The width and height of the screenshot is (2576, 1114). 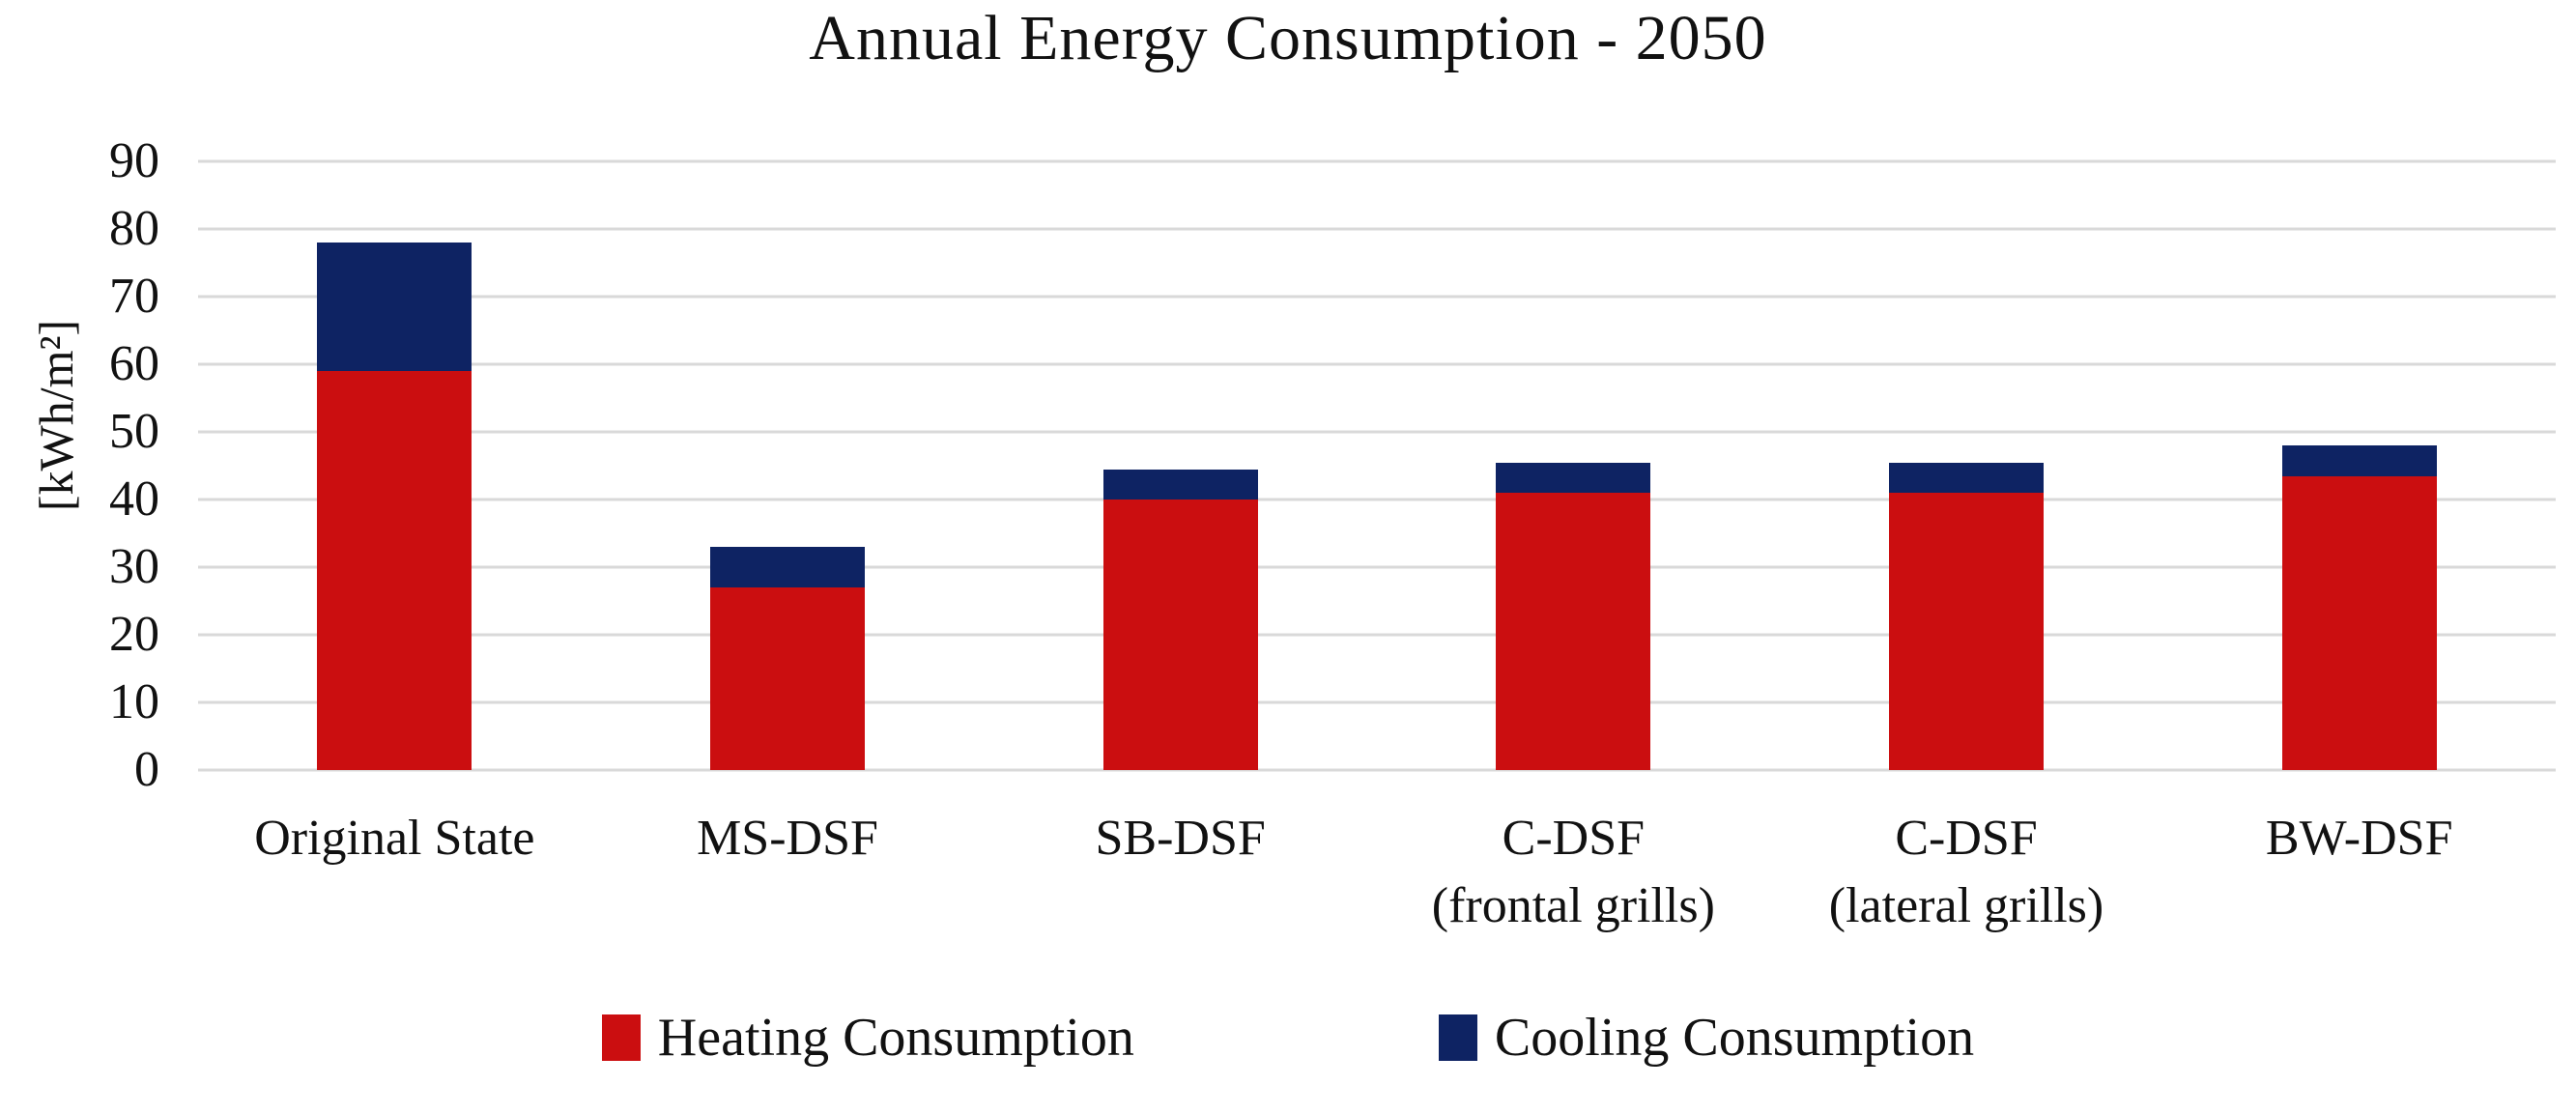 What do you see at coordinates (1458, 1037) in the screenshot?
I see `cooling-swatch-icon` at bounding box center [1458, 1037].